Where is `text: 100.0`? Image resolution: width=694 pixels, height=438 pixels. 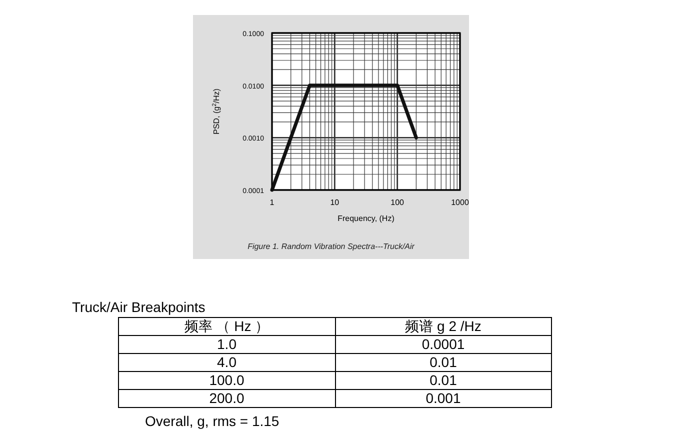 text: 100.0 is located at coordinates (226, 381).